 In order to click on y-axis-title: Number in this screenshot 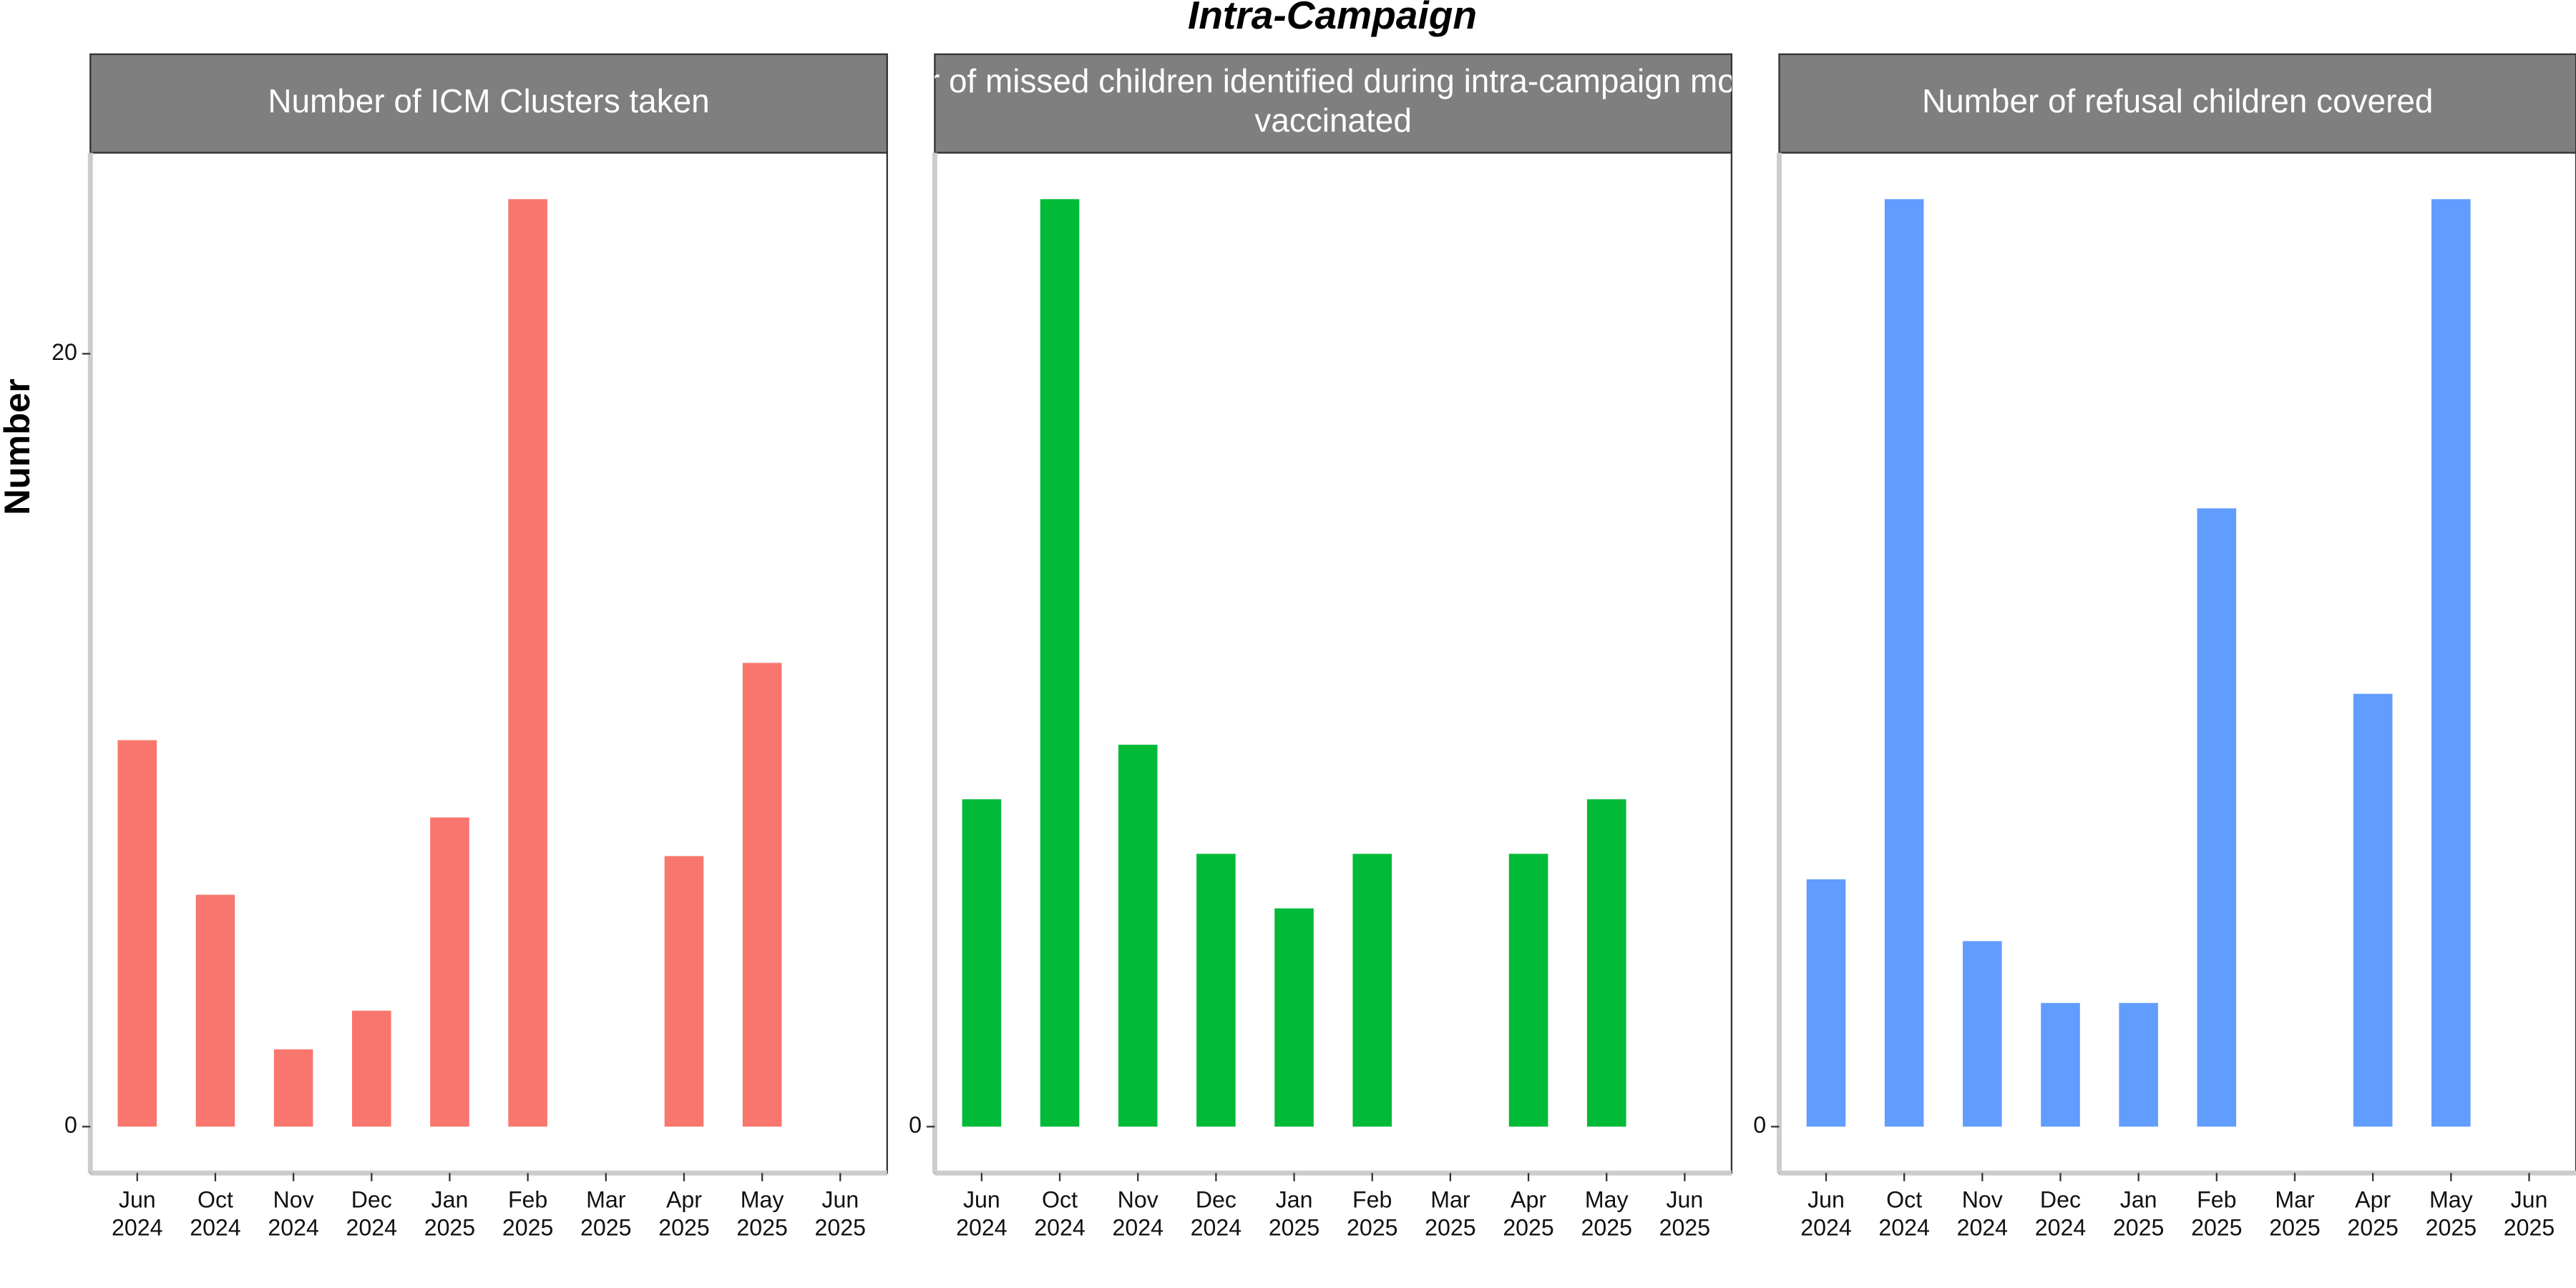, I will do `click(18, 447)`.